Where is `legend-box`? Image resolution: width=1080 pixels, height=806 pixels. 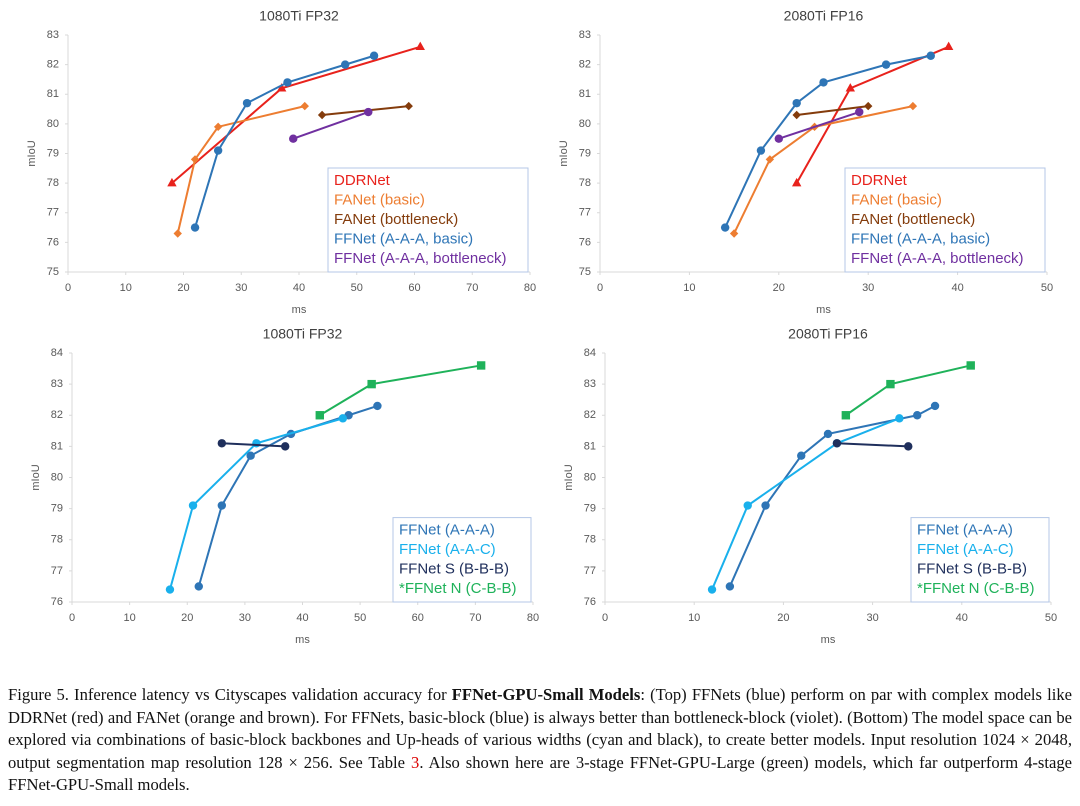
legend-box is located at coordinates (945, 220).